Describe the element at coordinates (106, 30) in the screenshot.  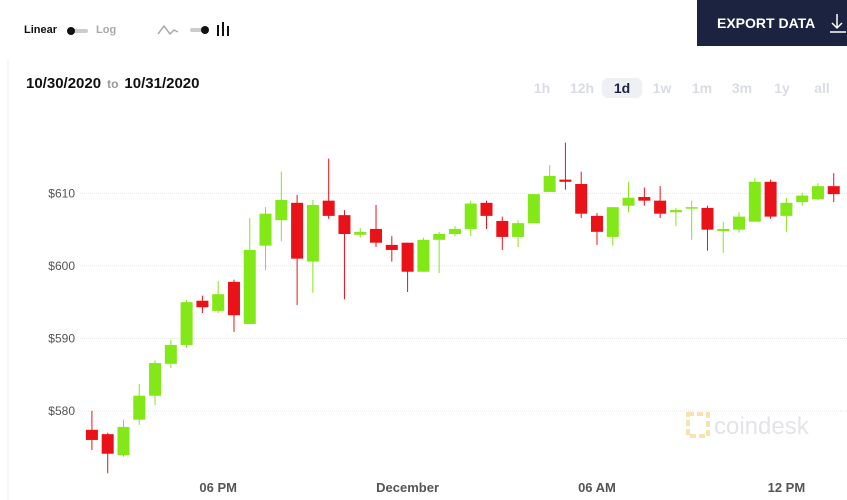
I see `log-label: Log` at that location.